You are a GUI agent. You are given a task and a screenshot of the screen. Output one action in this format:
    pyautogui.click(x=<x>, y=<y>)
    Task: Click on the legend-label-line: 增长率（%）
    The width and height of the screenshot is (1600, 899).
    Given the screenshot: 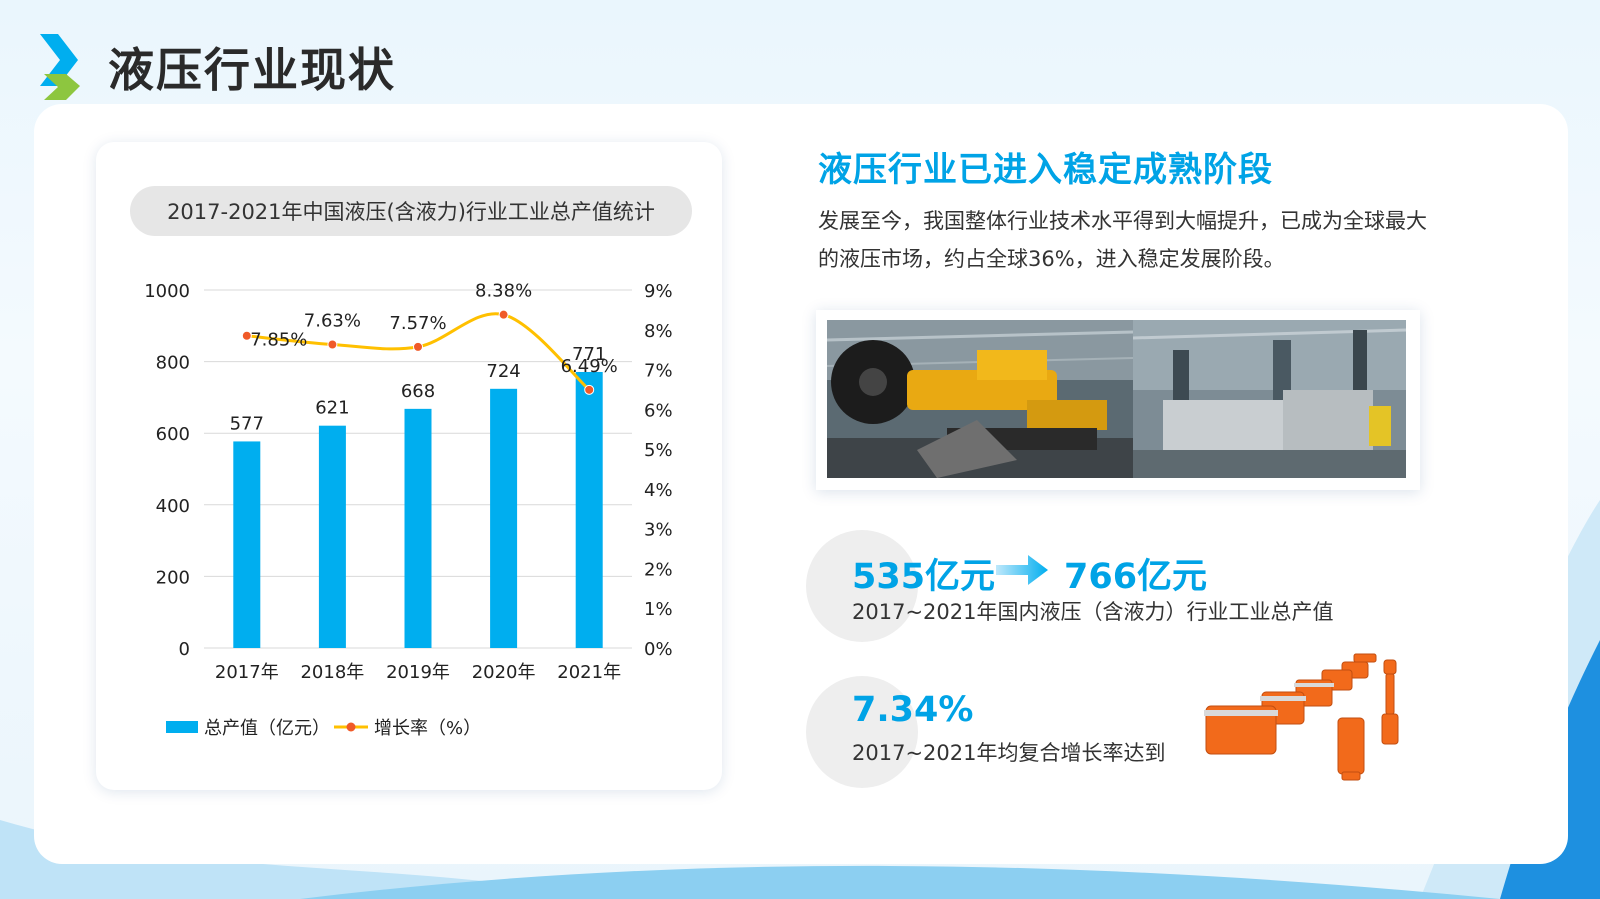 What is the action you would take?
    pyautogui.click(x=427, y=728)
    